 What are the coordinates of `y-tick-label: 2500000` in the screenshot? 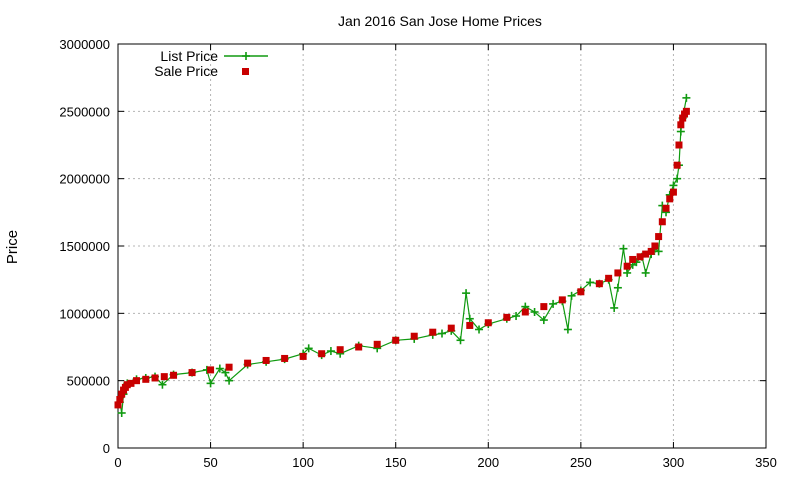 It's located at (84, 111).